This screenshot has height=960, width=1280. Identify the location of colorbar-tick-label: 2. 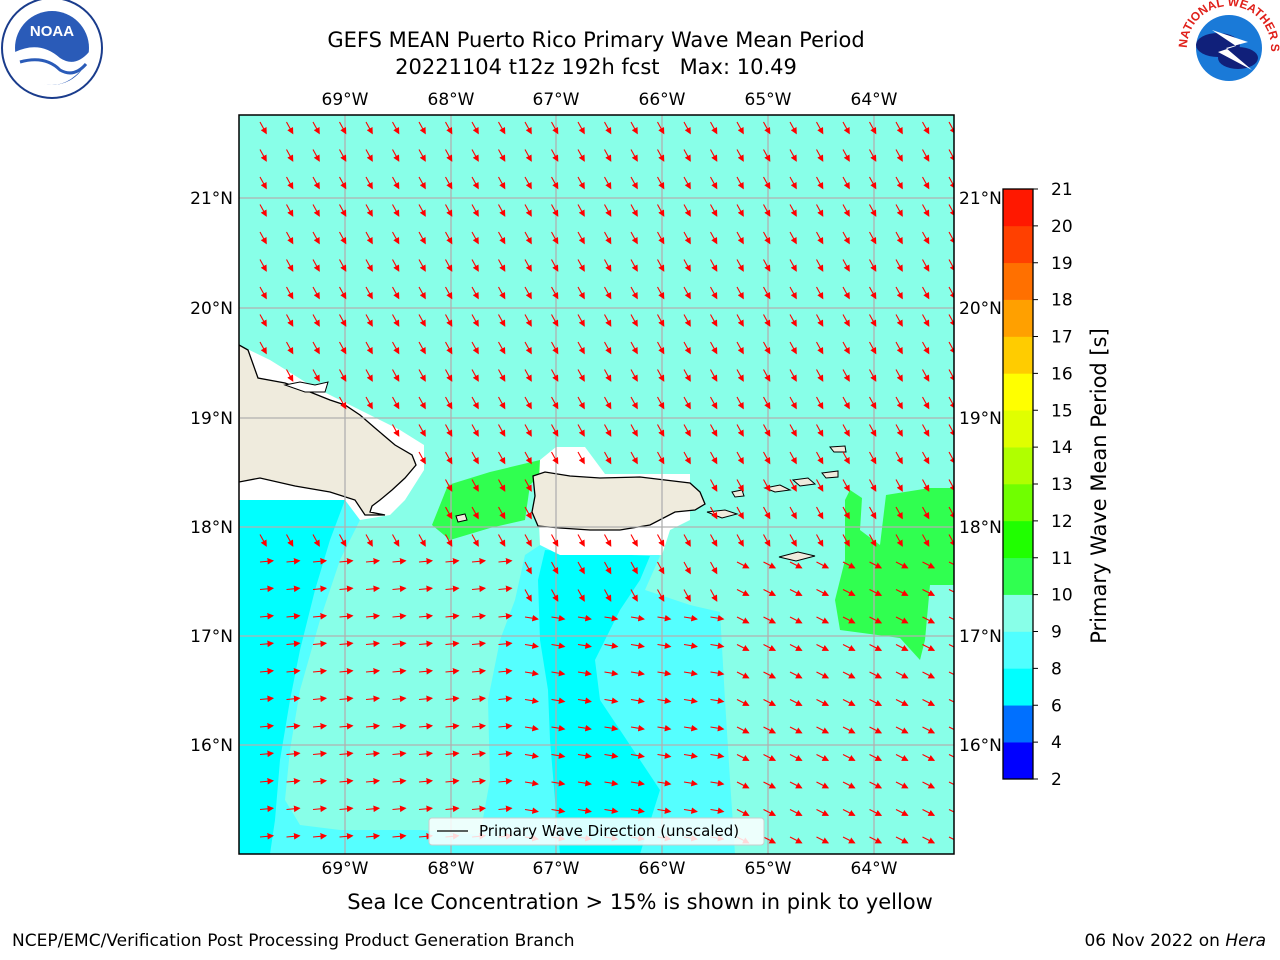
(1056, 780).